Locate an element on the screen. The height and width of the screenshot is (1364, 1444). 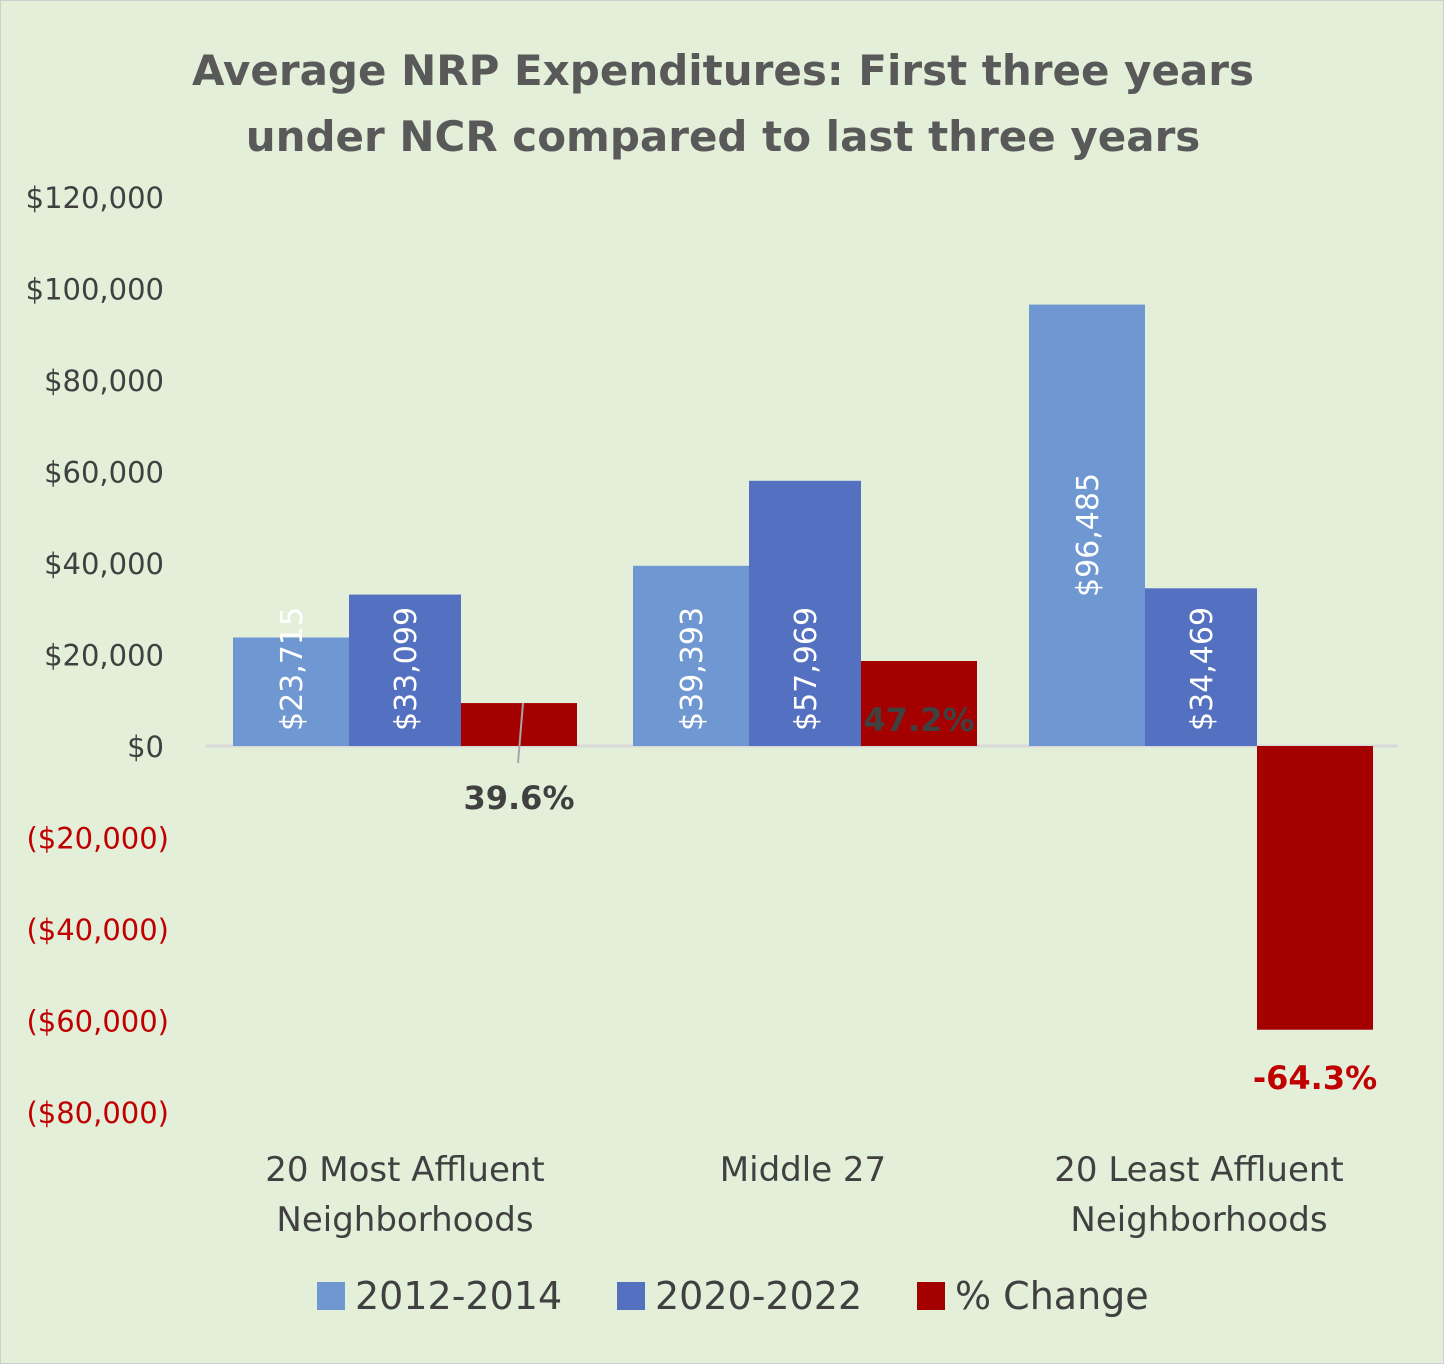
y-tick-label: $80,000 is located at coordinates (104, 381).